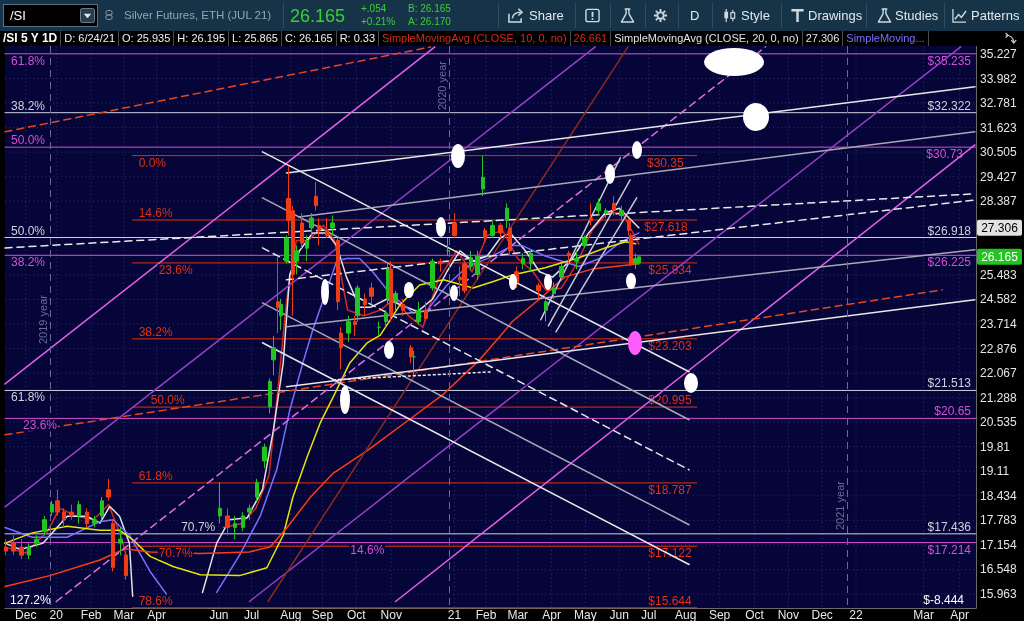 This screenshot has width=1024, height=621. Describe the element at coordinates (31, 38) in the screenshot. I see `text: /SI 5 Y 1D` at that location.